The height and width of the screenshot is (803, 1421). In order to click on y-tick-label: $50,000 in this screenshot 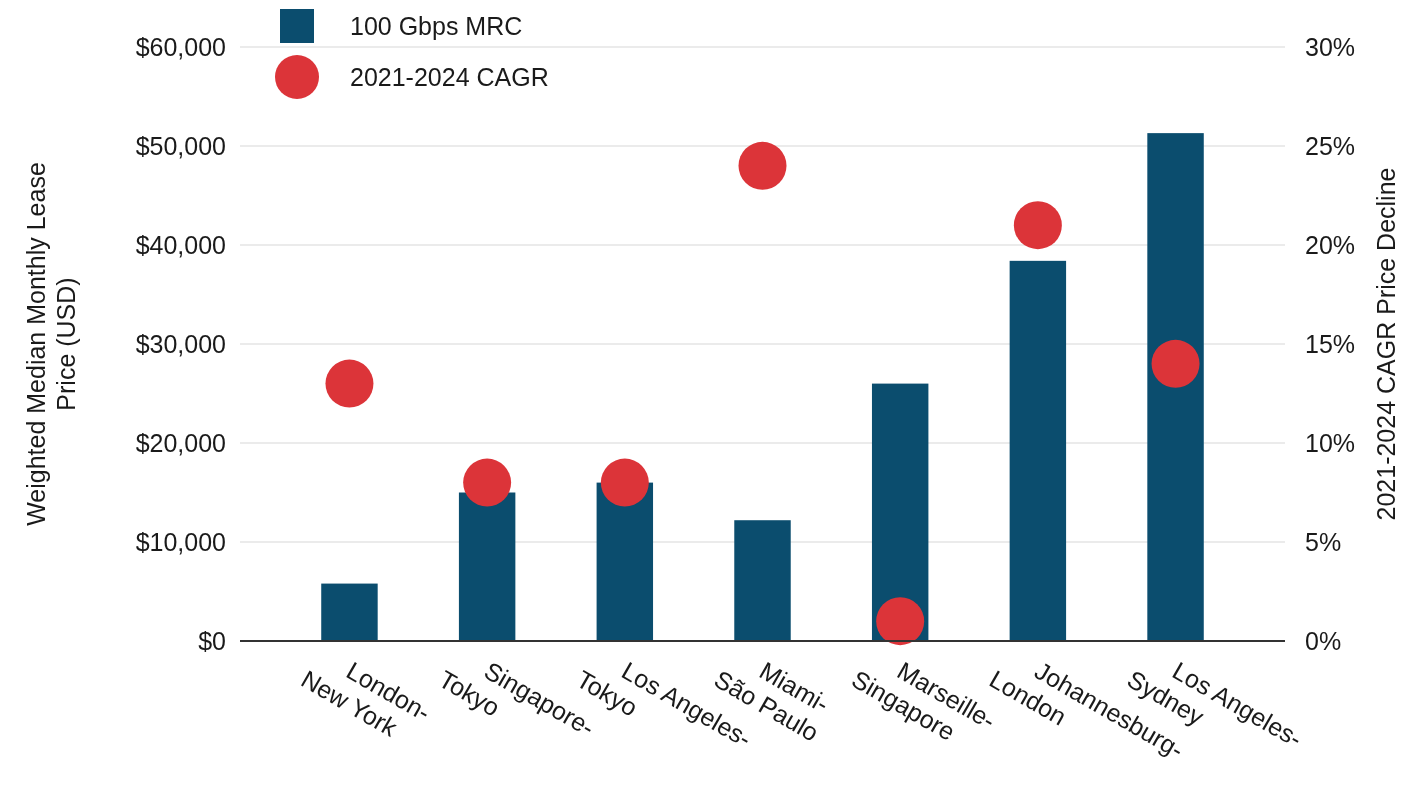, I will do `click(180, 145)`.